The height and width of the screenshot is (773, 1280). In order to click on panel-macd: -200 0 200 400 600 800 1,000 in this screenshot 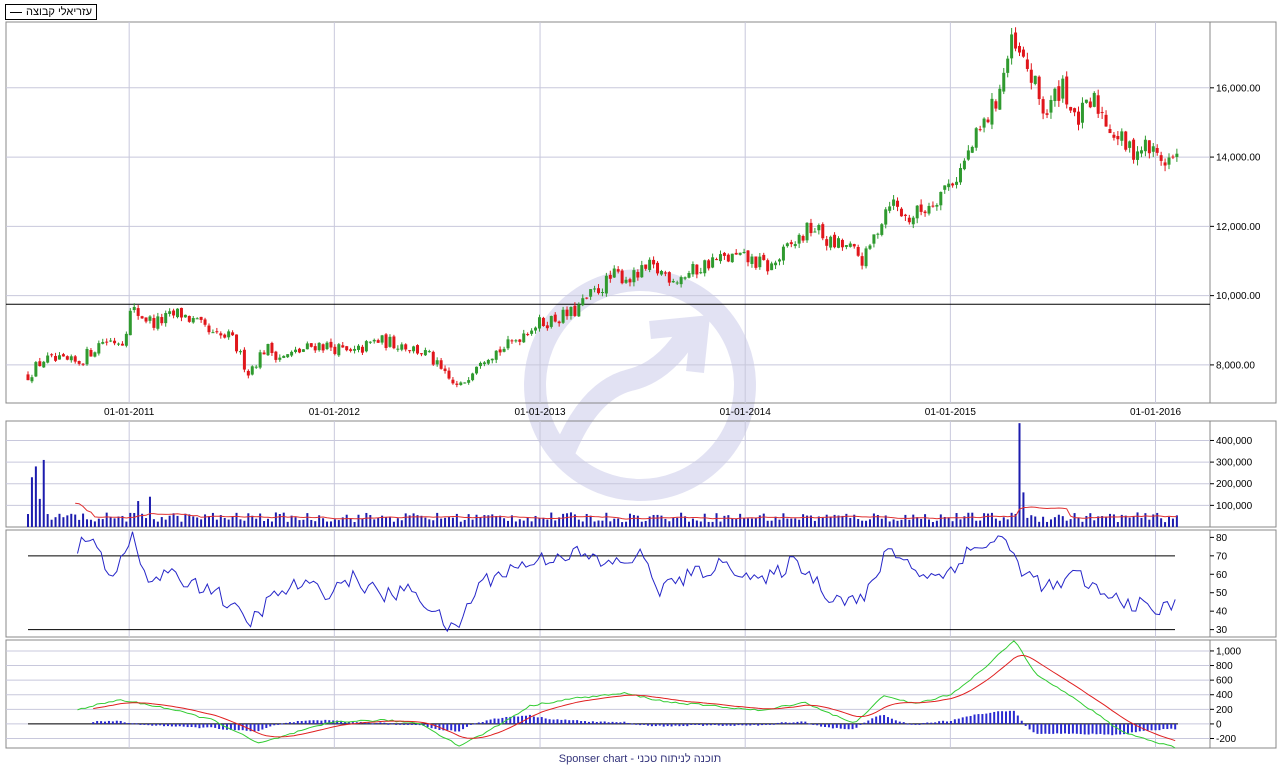, I will do `click(641, 694)`.